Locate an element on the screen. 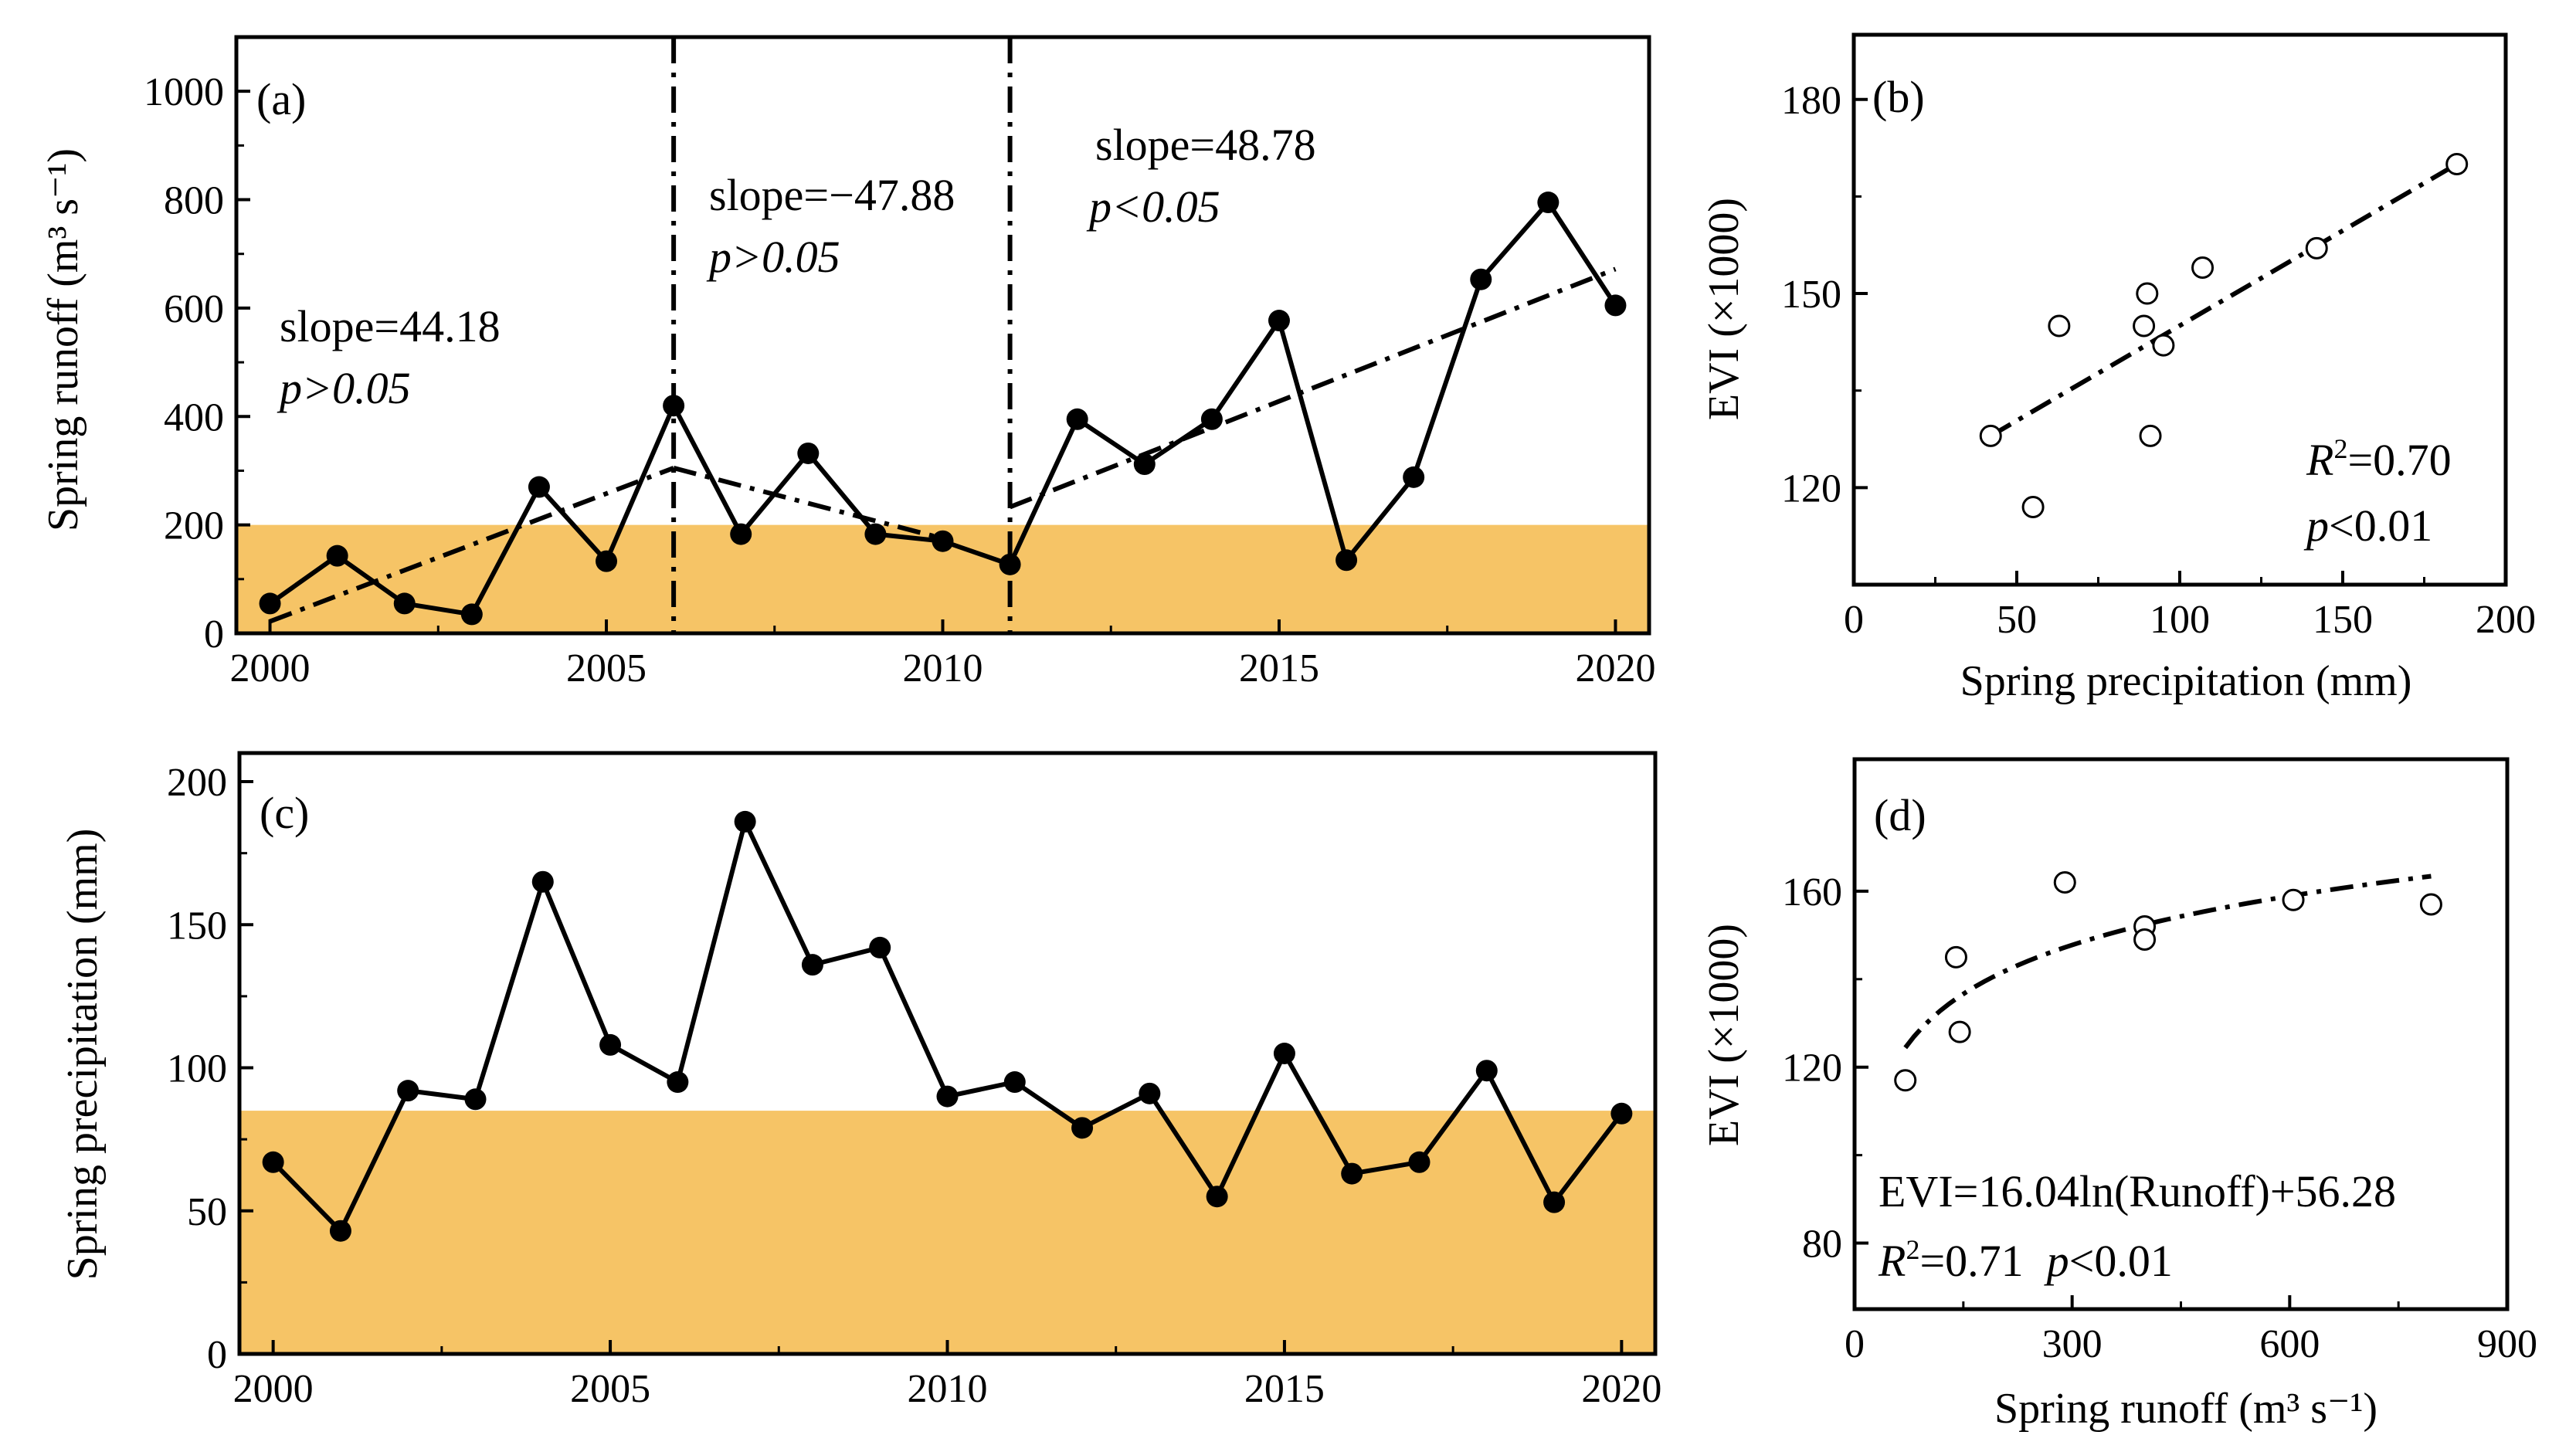 The height and width of the screenshot is (1452, 2576). y-tick-label: 180 is located at coordinates (1811, 101).